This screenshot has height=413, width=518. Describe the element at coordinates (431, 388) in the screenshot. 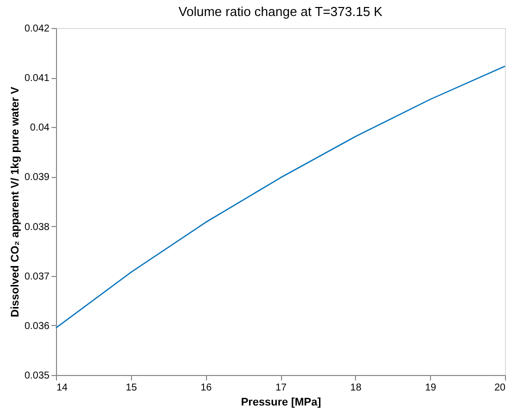

I see `x-tick-label: 19` at that location.